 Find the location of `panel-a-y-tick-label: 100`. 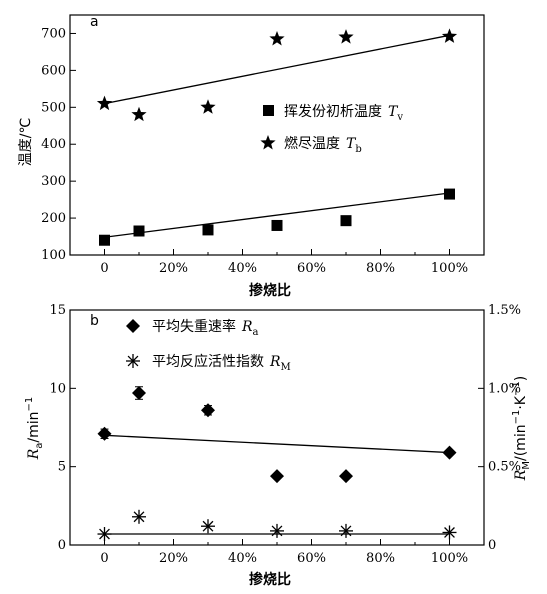

panel-a-y-tick-label: 100 is located at coordinates (53, 255).